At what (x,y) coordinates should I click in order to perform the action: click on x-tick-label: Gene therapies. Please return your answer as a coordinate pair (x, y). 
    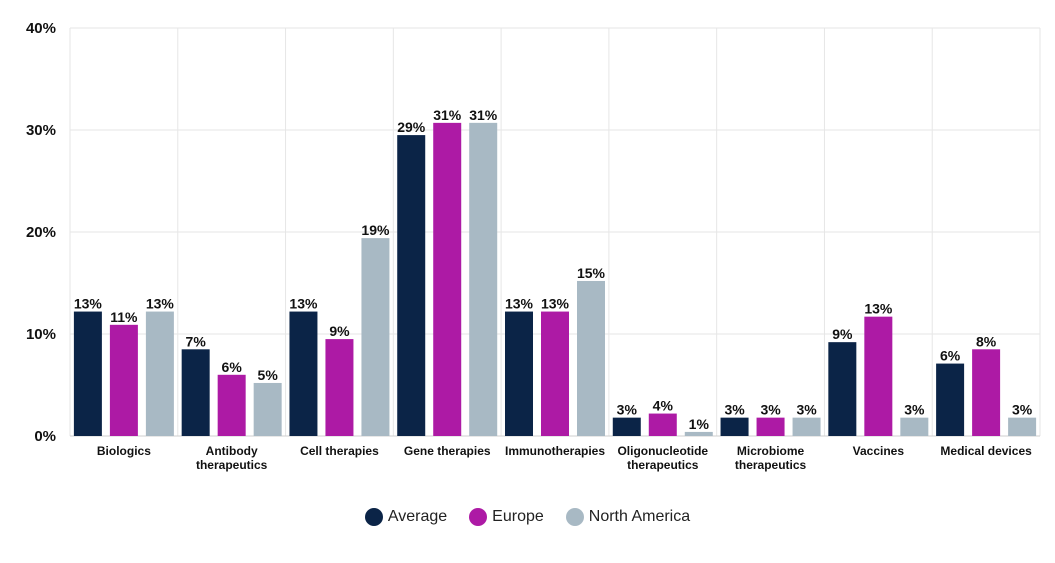
    Looking at the image, I should click on (447, 451).